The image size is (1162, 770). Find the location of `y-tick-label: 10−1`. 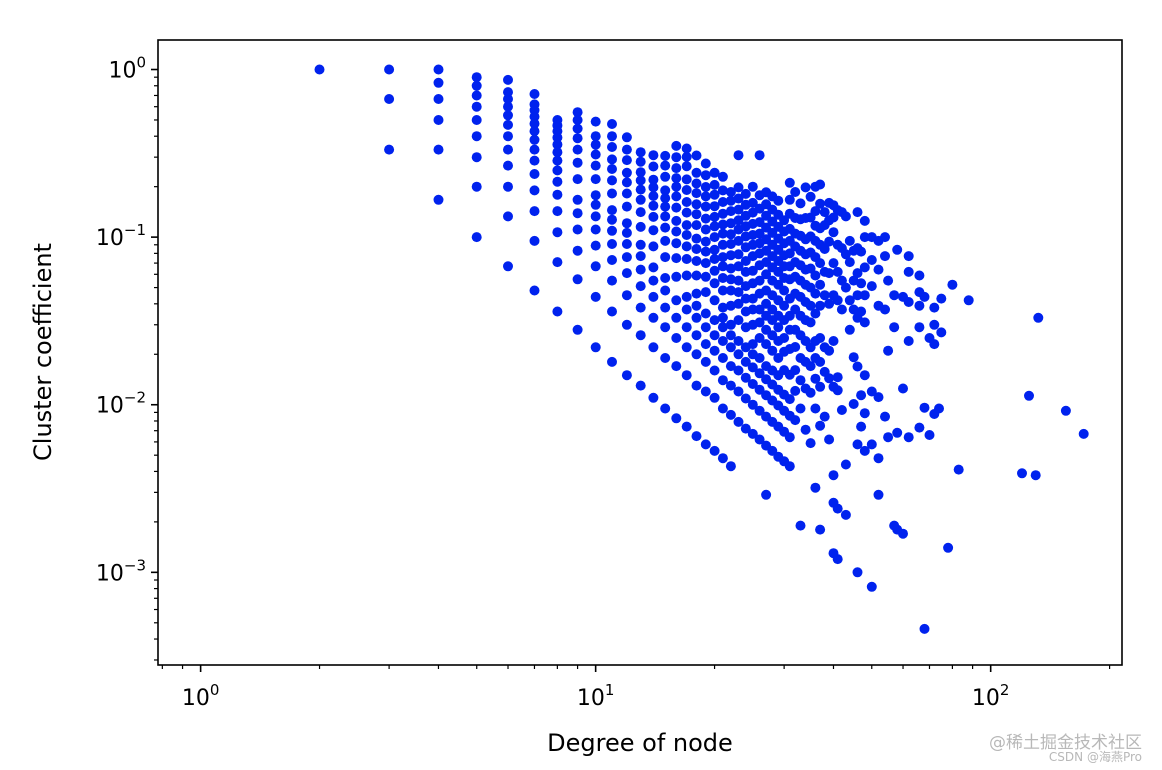

y-tick-label: 10−1 is located at coordinates (121, 236).